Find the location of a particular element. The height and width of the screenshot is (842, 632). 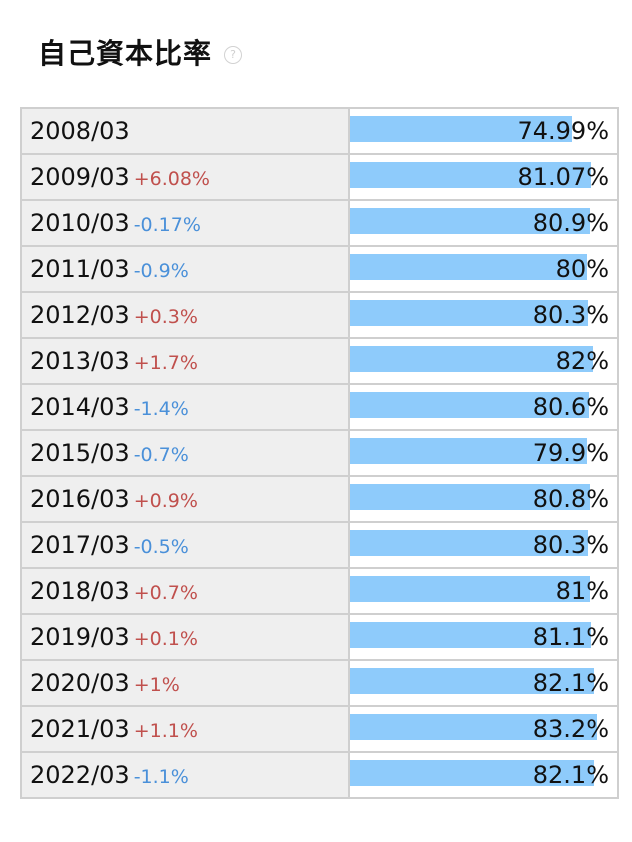

bar-cell: 81.1% is located at coordinates (483, 637).